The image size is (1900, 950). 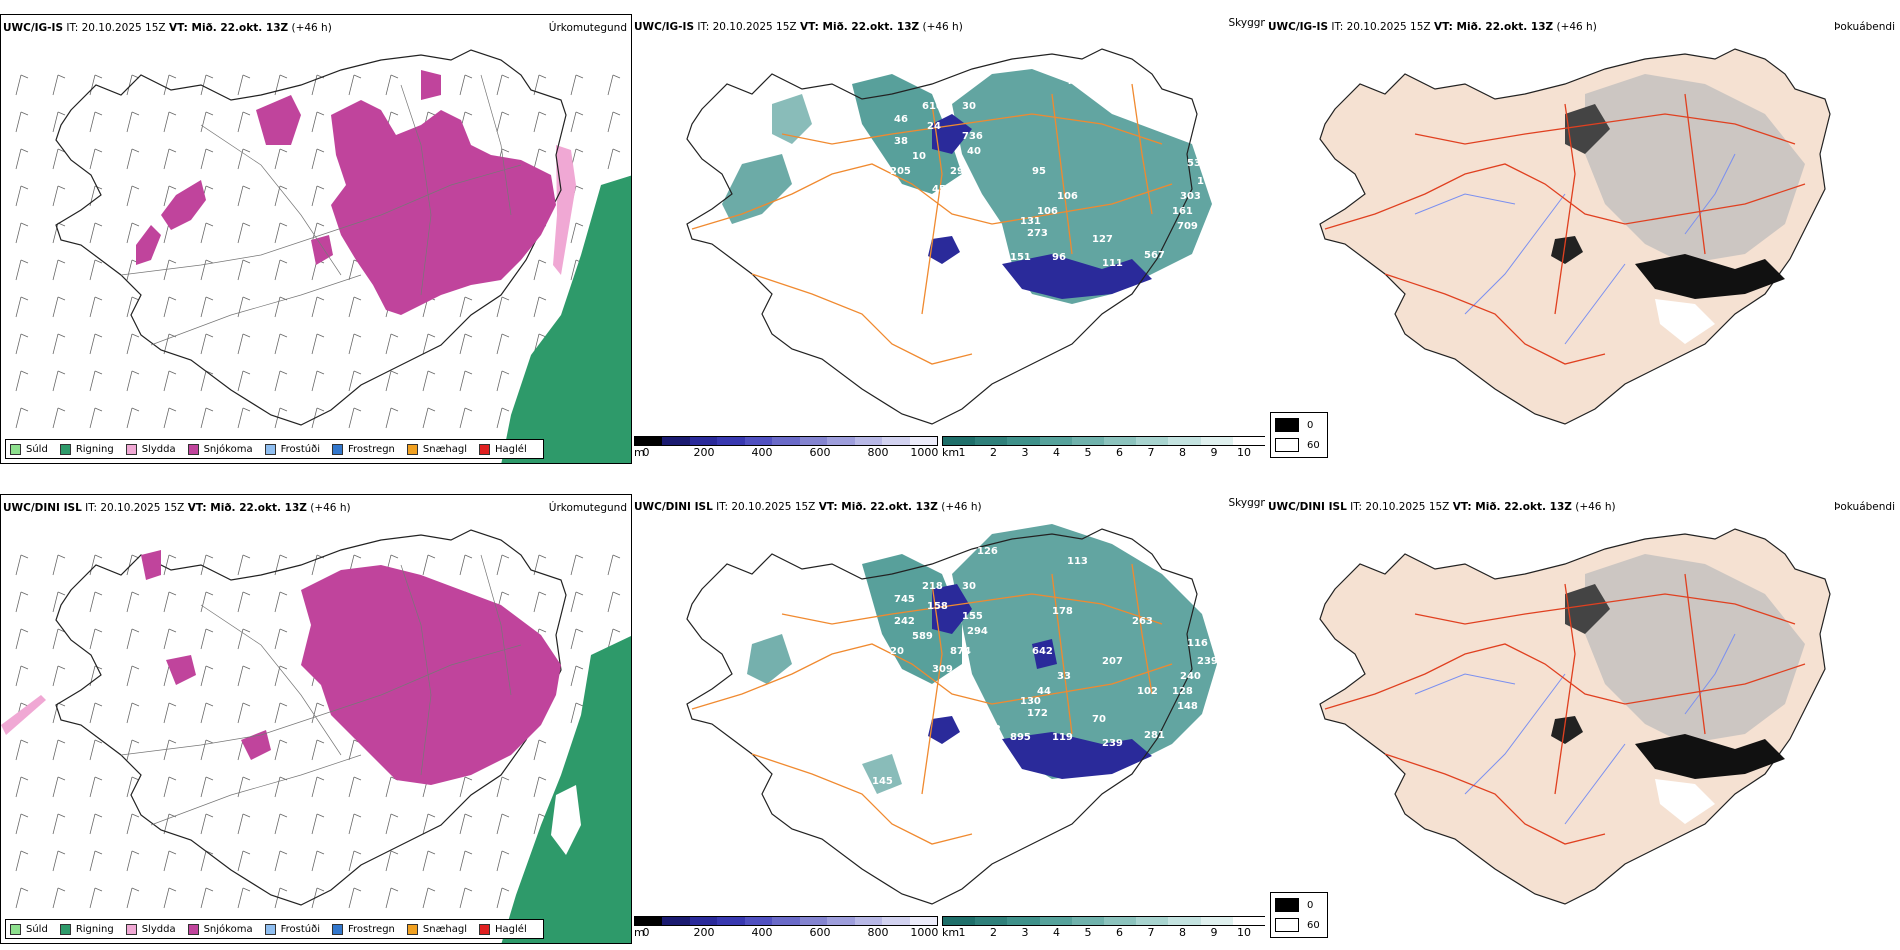 What do you see at coordinates (942, 27) in the screenshot?
I see `lead-time: (+46 h)` at bounding box center [942, 27].